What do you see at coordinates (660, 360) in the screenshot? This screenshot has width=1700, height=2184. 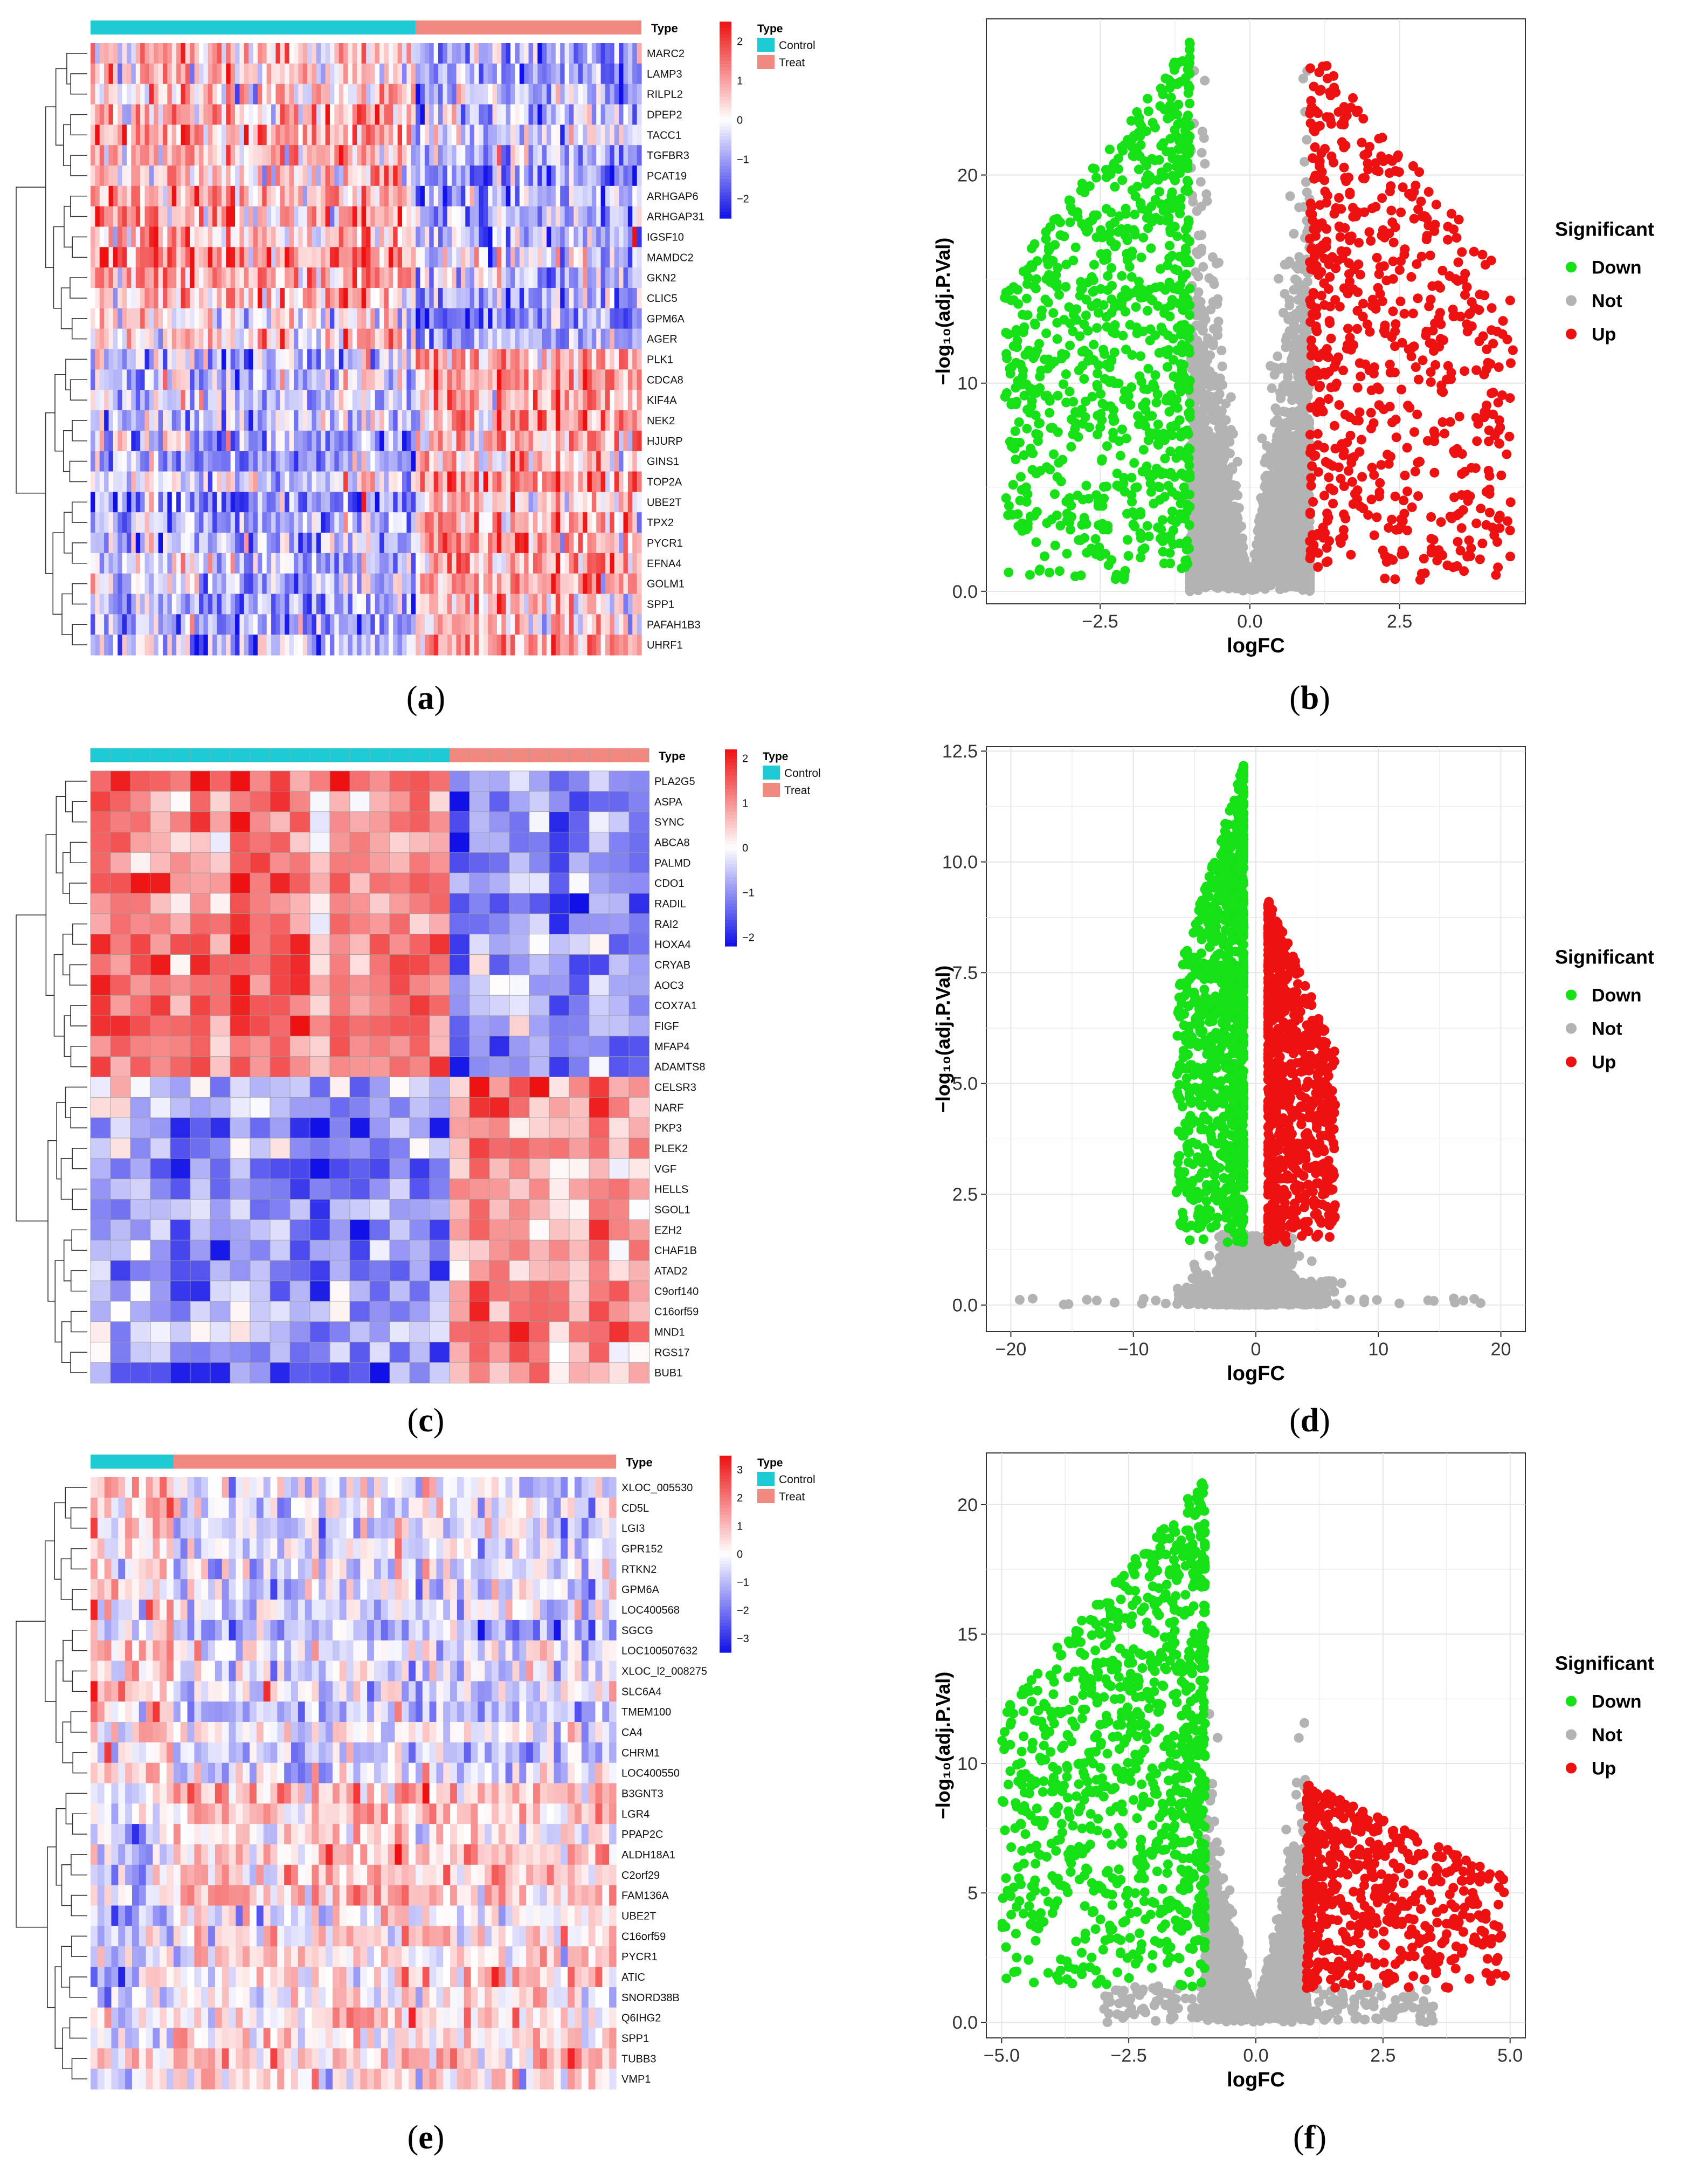 I see `gene-label: PLK1` at bounding box center [660, 360].